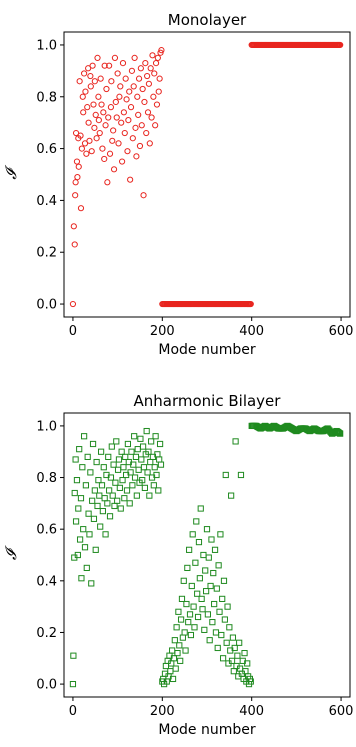 The width and height of the screenshot is (356, 747). I want to click on x-tick-label: 200, so click(162, 331).